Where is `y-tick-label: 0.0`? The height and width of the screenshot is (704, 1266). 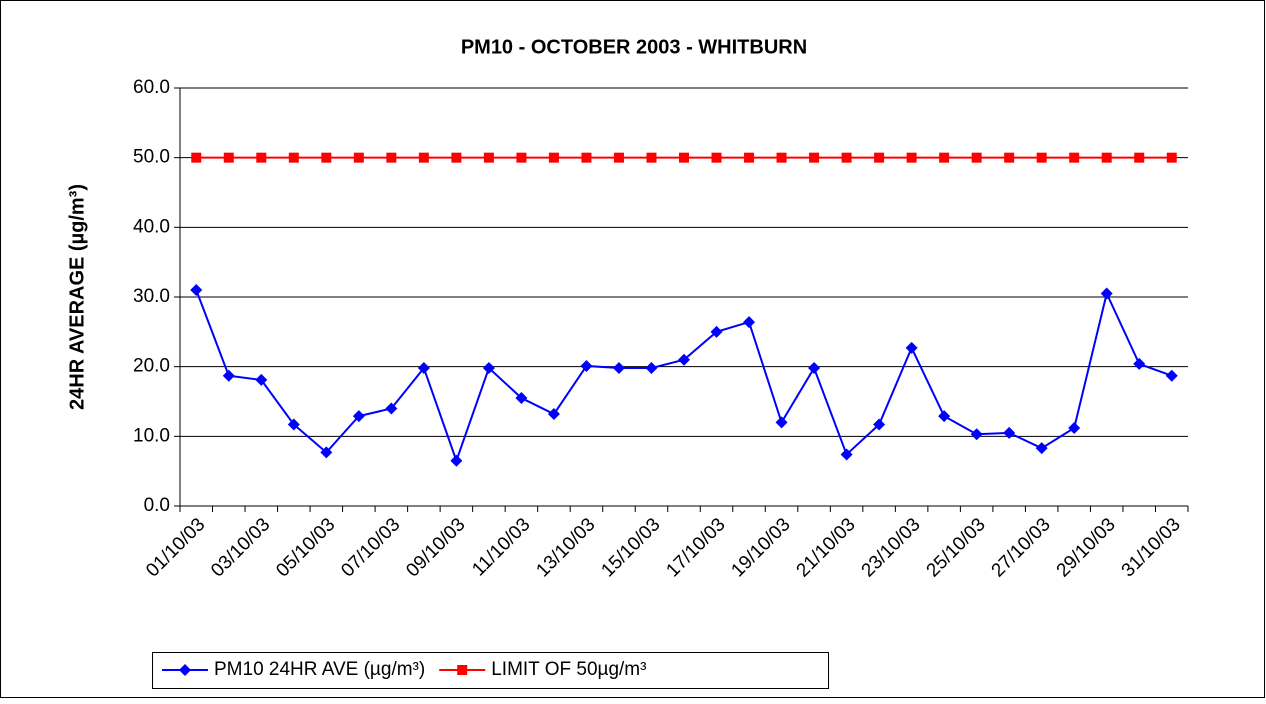
y-tick-label: 0.0 is located at coordinates (157, 505).